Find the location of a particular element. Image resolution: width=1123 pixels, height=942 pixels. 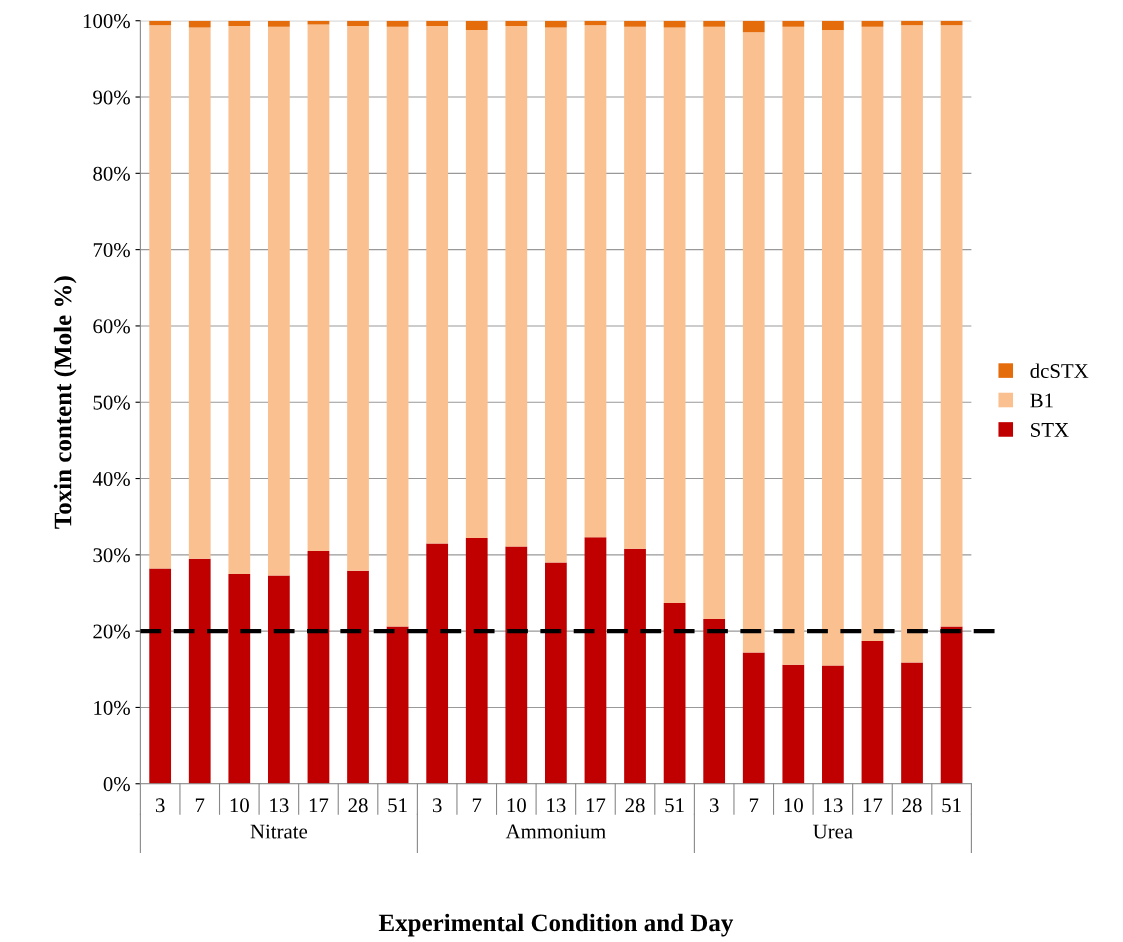

y-tick-label: 70% is located at coordinates (111, 250).